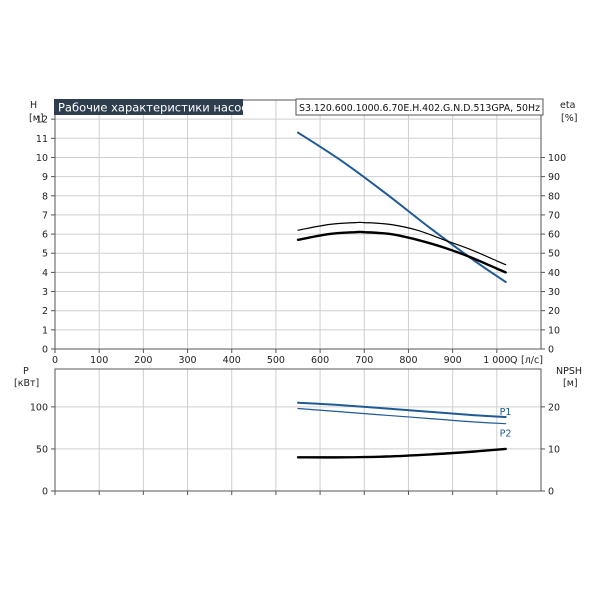 The image size is (600, 600). What do you see at coordinates (554, 311) in the screenshot?
I see `eta-tick-label: 20` at bounding box center [554, 311].